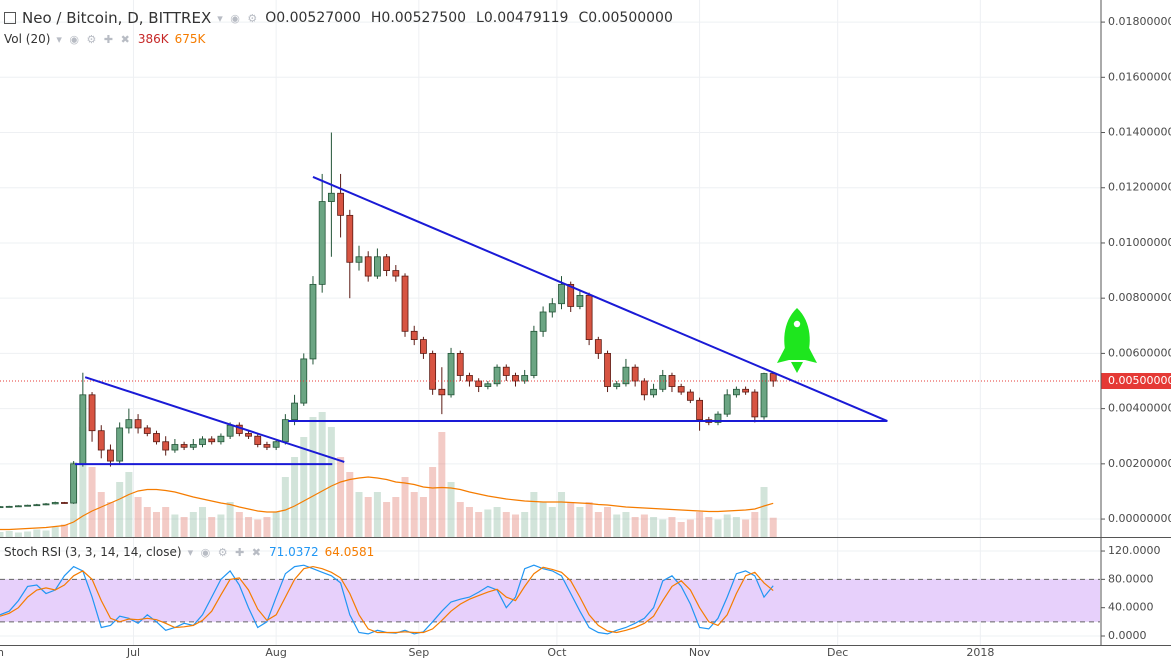 The height and width of the screenshot is (660, 1171). Describe the element at coordinates (480, 18) in the screenshot. I see `ohlc-key: L` at that location.